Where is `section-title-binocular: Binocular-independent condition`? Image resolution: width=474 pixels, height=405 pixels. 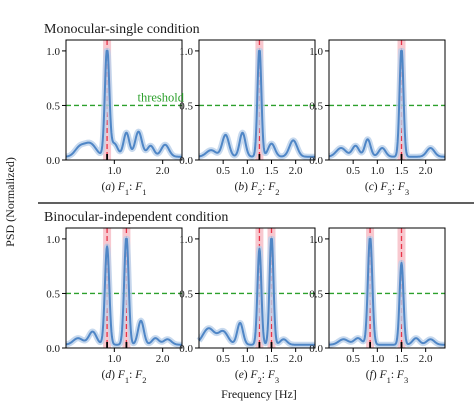
section-title-binocular: Binocular-independent condition is located at coordinates (136, 217).